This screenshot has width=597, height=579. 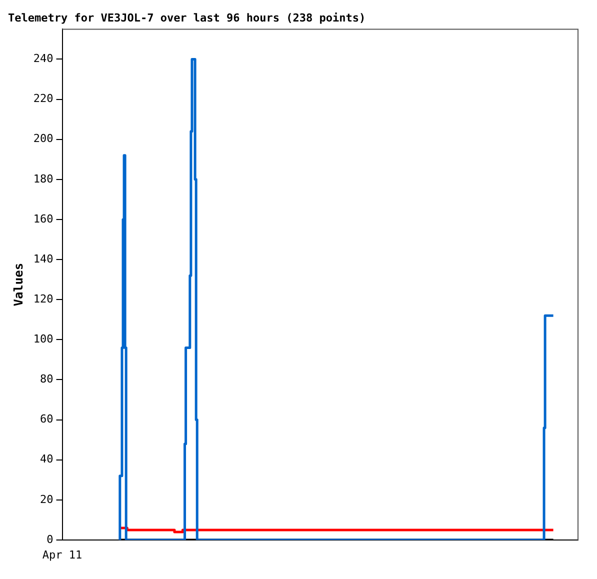 I want to click on y-tick-label: 220, so click(x=43, y=99).